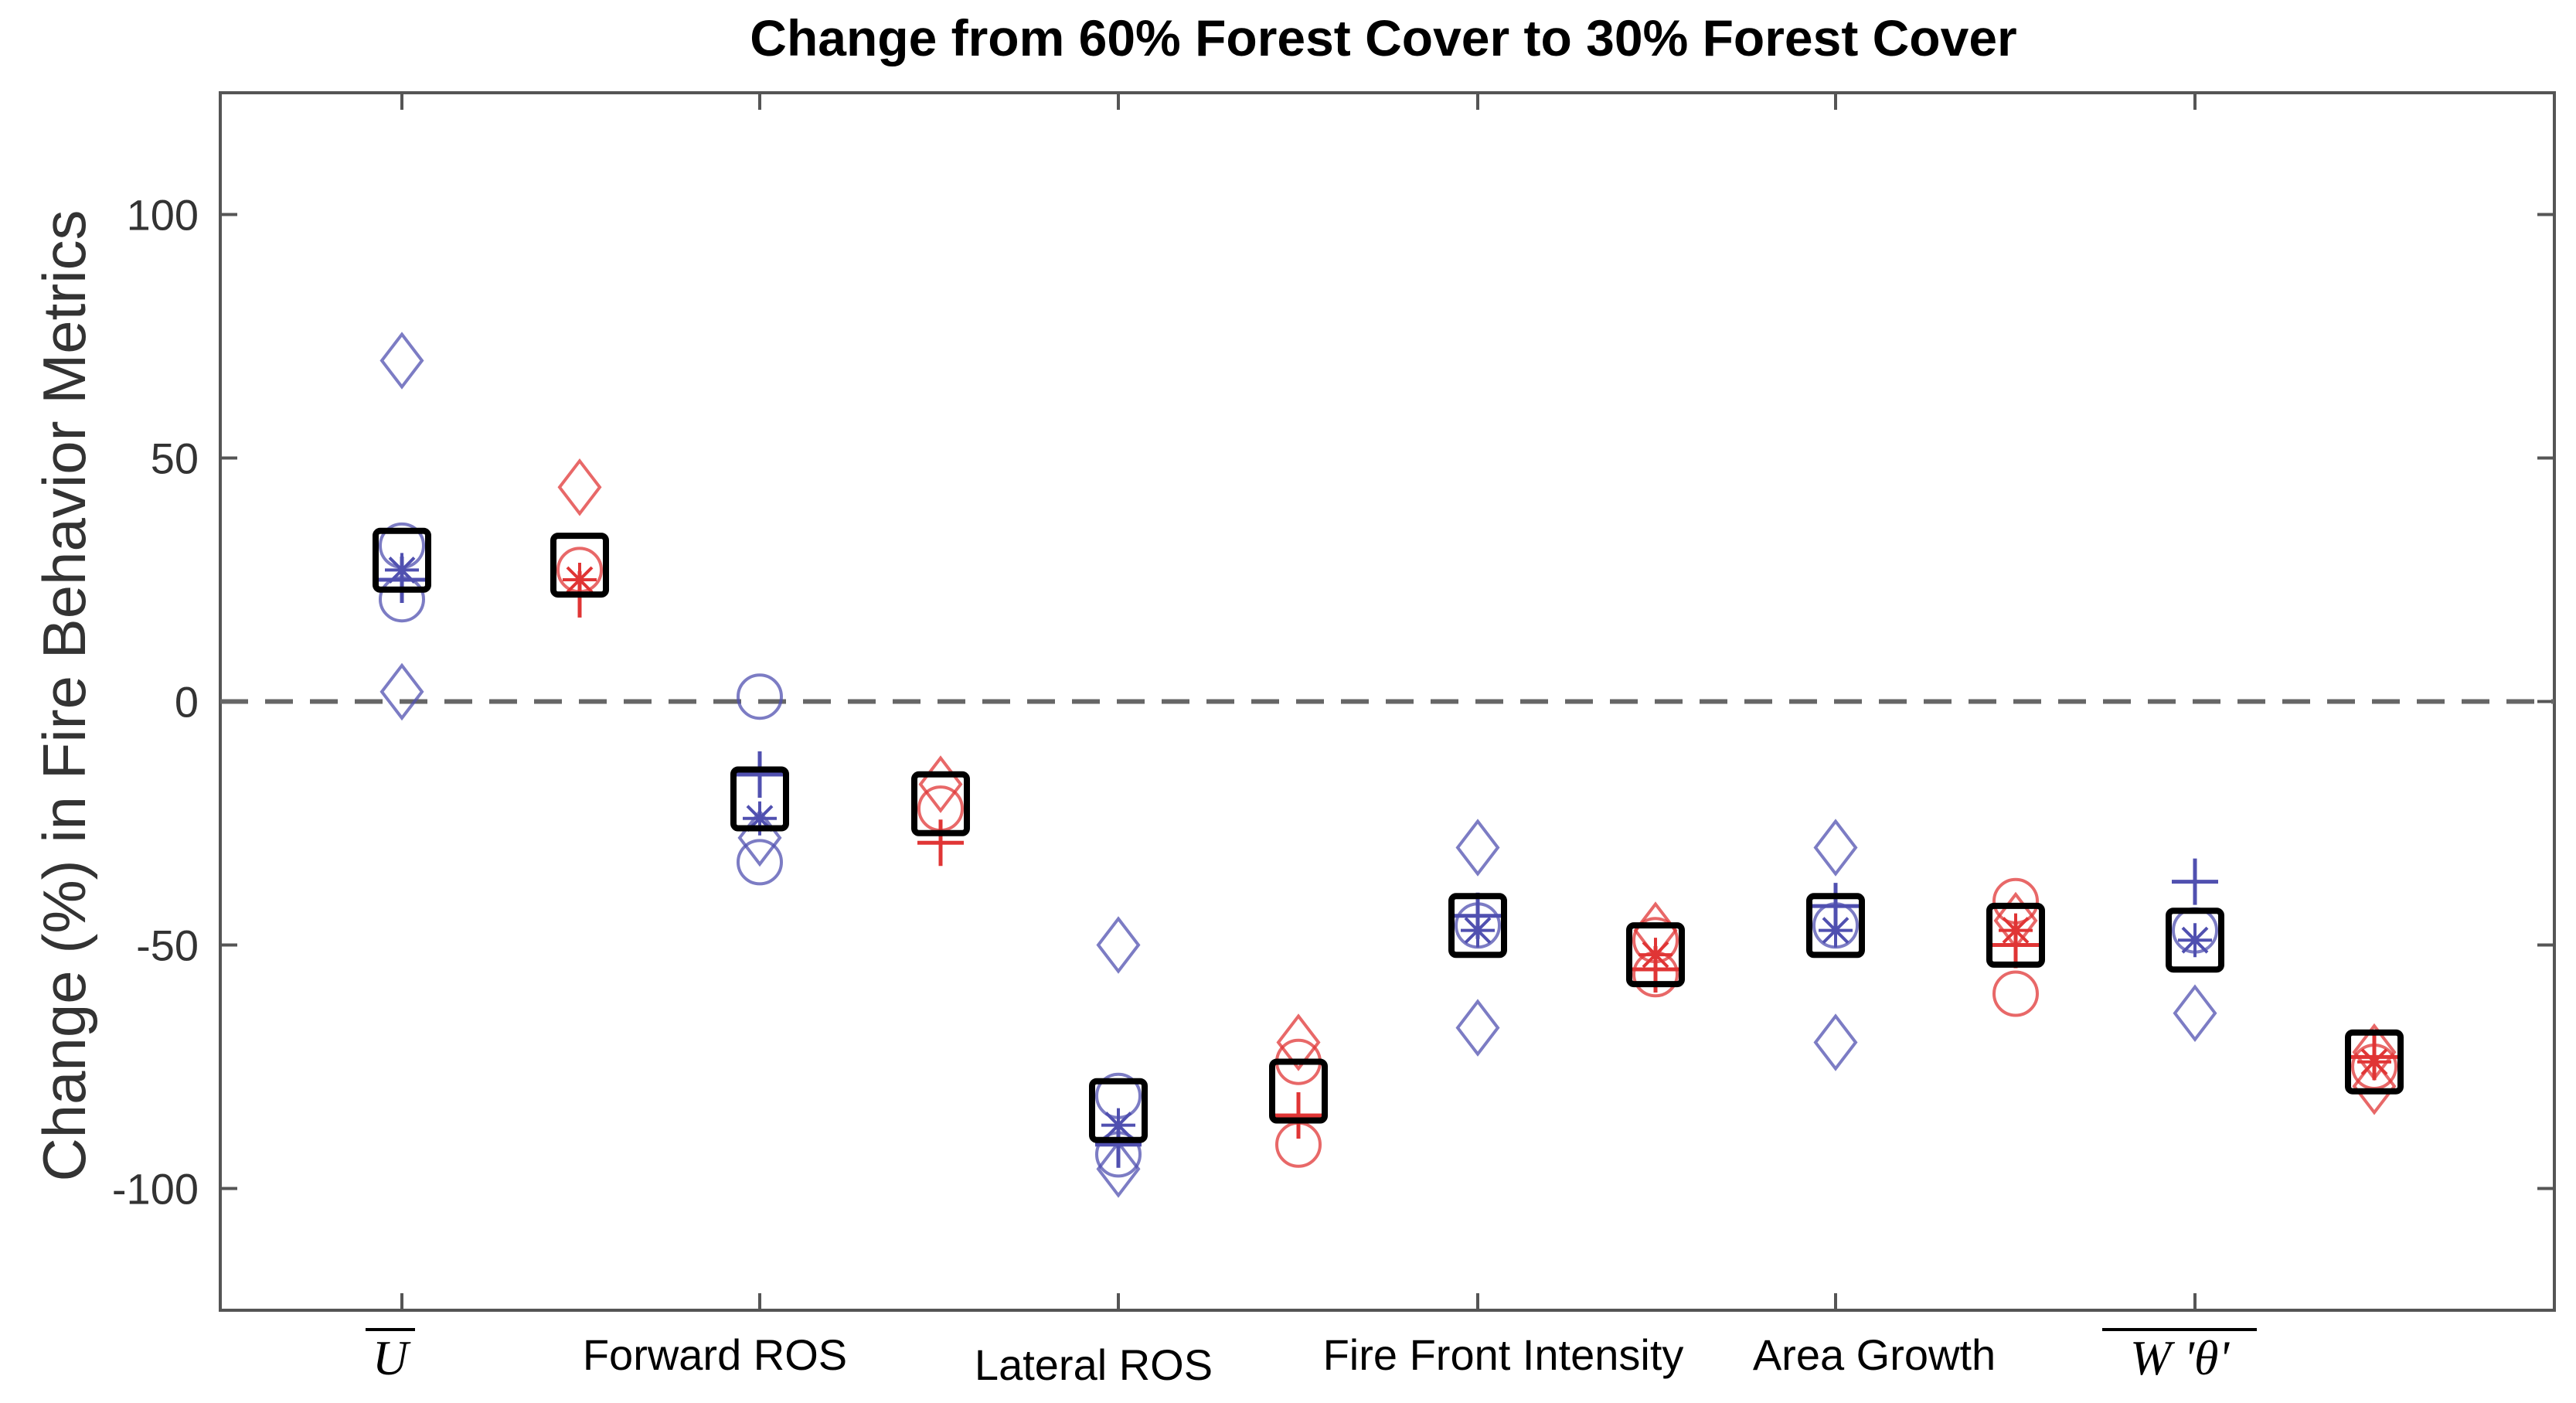  Describe the element at coordinates (155, 1189) in the screenshot. I see `y-tick-label: -100` at that location.